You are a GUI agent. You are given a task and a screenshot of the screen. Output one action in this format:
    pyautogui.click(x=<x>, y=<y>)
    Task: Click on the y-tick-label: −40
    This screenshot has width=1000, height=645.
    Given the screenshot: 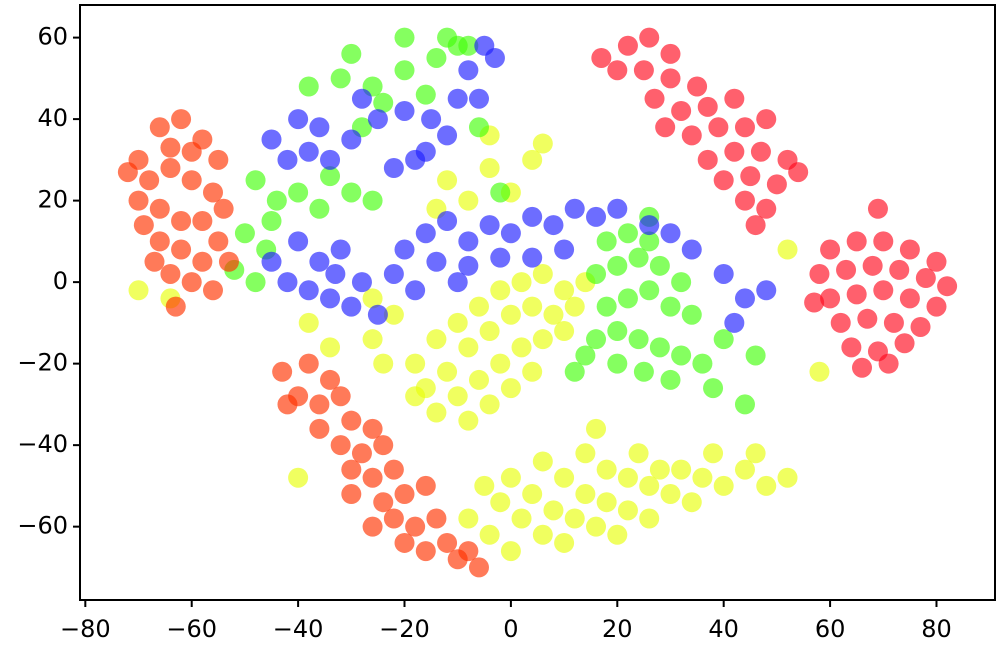 What is the action you would take?
    pyautogui.click(x=42, y=444)
    